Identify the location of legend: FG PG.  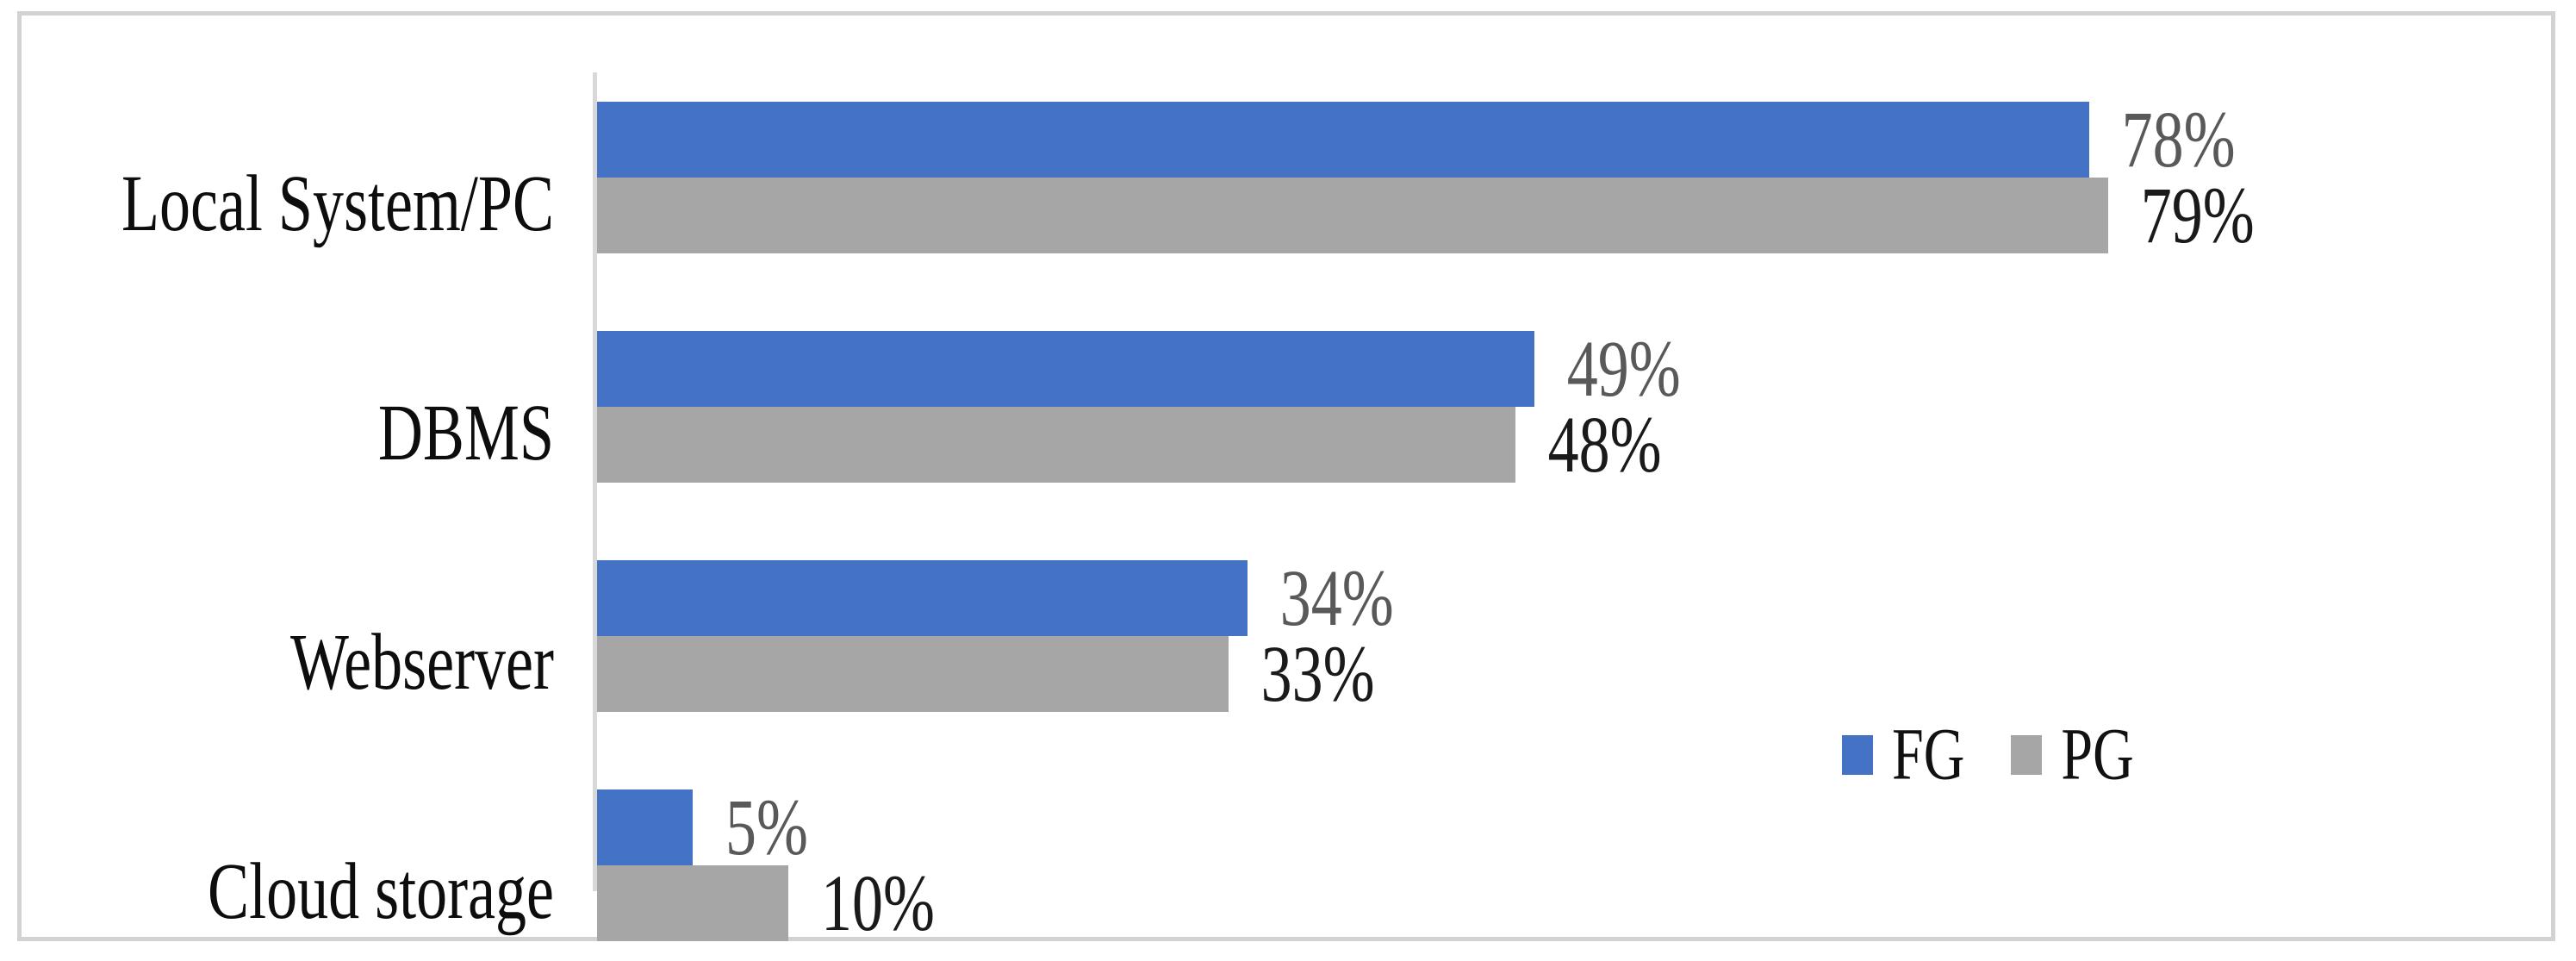
(1988, 755).